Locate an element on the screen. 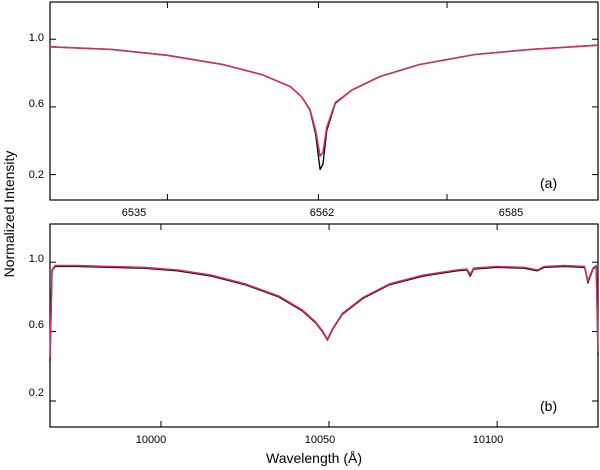 The width and height of the screenshot is (600, 470). panel-b-x-tick-label-2: 10100 is located at coordinates (488, 440).